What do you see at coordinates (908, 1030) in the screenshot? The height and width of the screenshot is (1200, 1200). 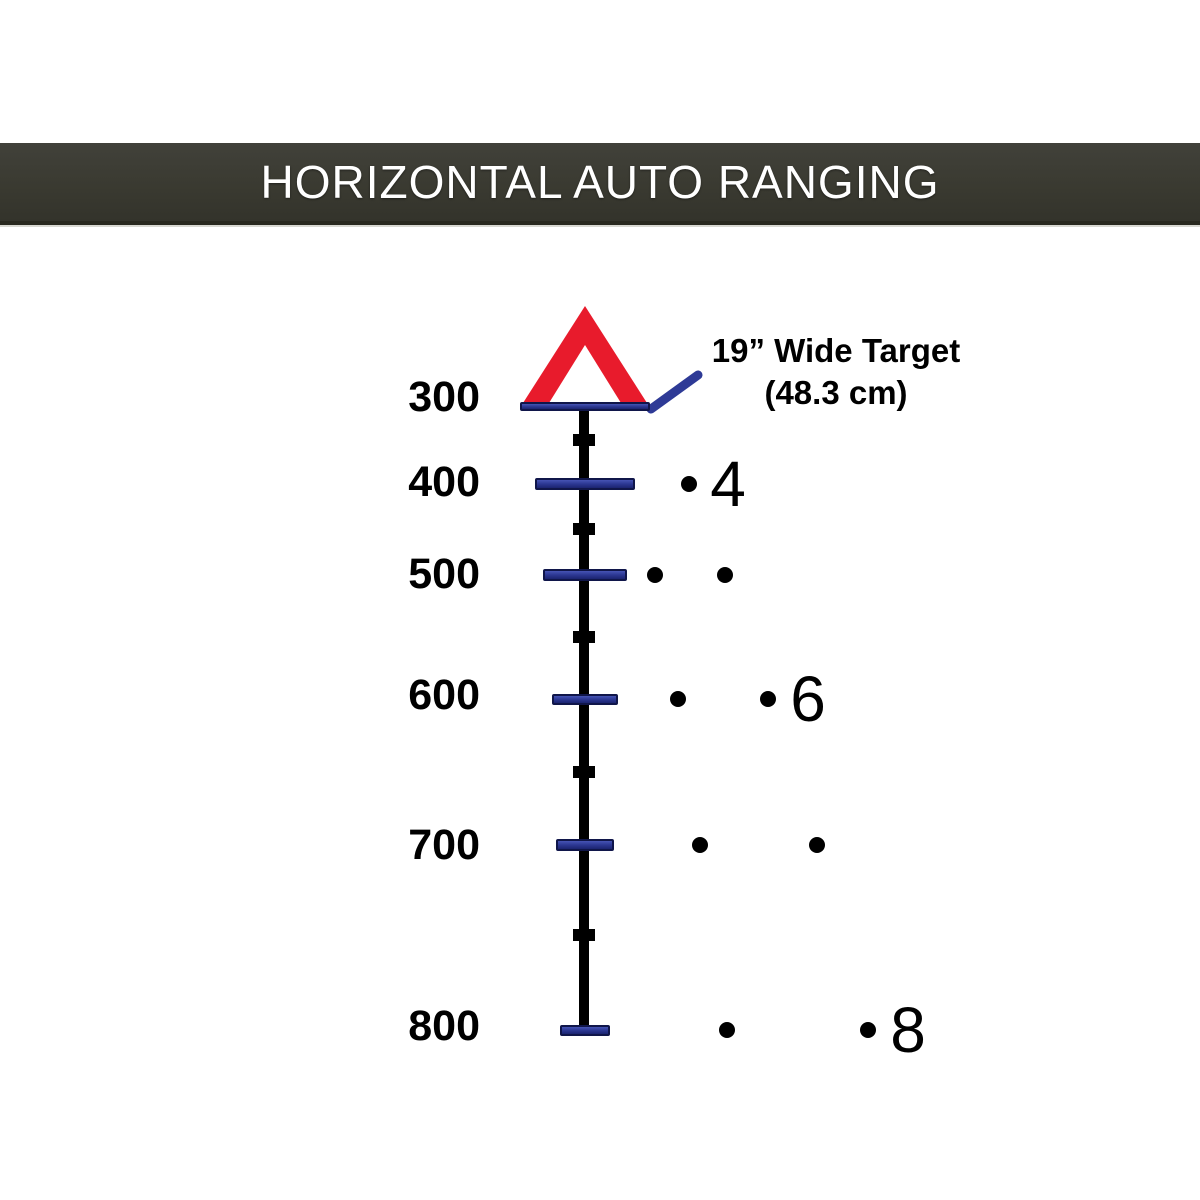 I see `range-numeral: 8` at bounding box center [908, 1030].